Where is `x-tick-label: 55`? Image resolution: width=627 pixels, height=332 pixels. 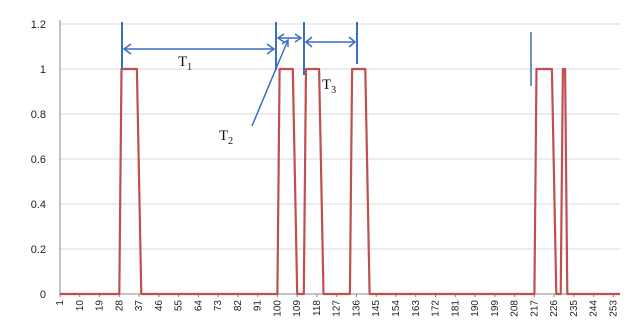
x-tick-label: 55 is located at coordinates (179, 306).